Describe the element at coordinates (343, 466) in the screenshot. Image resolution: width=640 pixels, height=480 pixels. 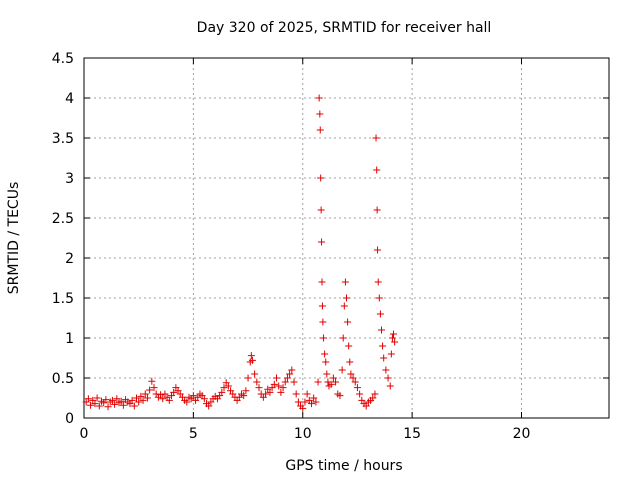
I see `x-axis-title: GPS time / hours` at that location.